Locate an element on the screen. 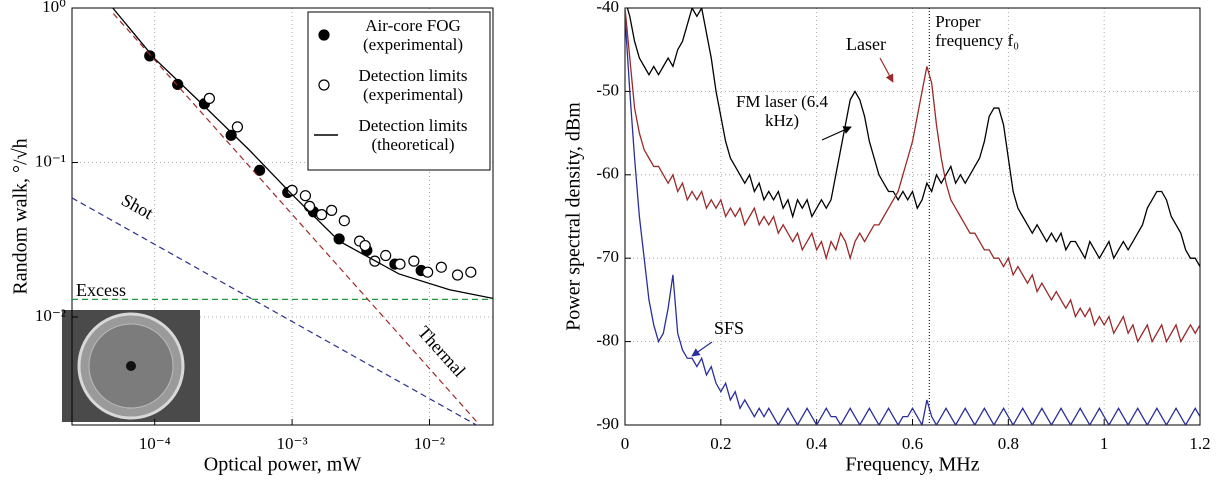 The image size is (1220, 484). series-label: Thermal is located at coordinates (442, 351).